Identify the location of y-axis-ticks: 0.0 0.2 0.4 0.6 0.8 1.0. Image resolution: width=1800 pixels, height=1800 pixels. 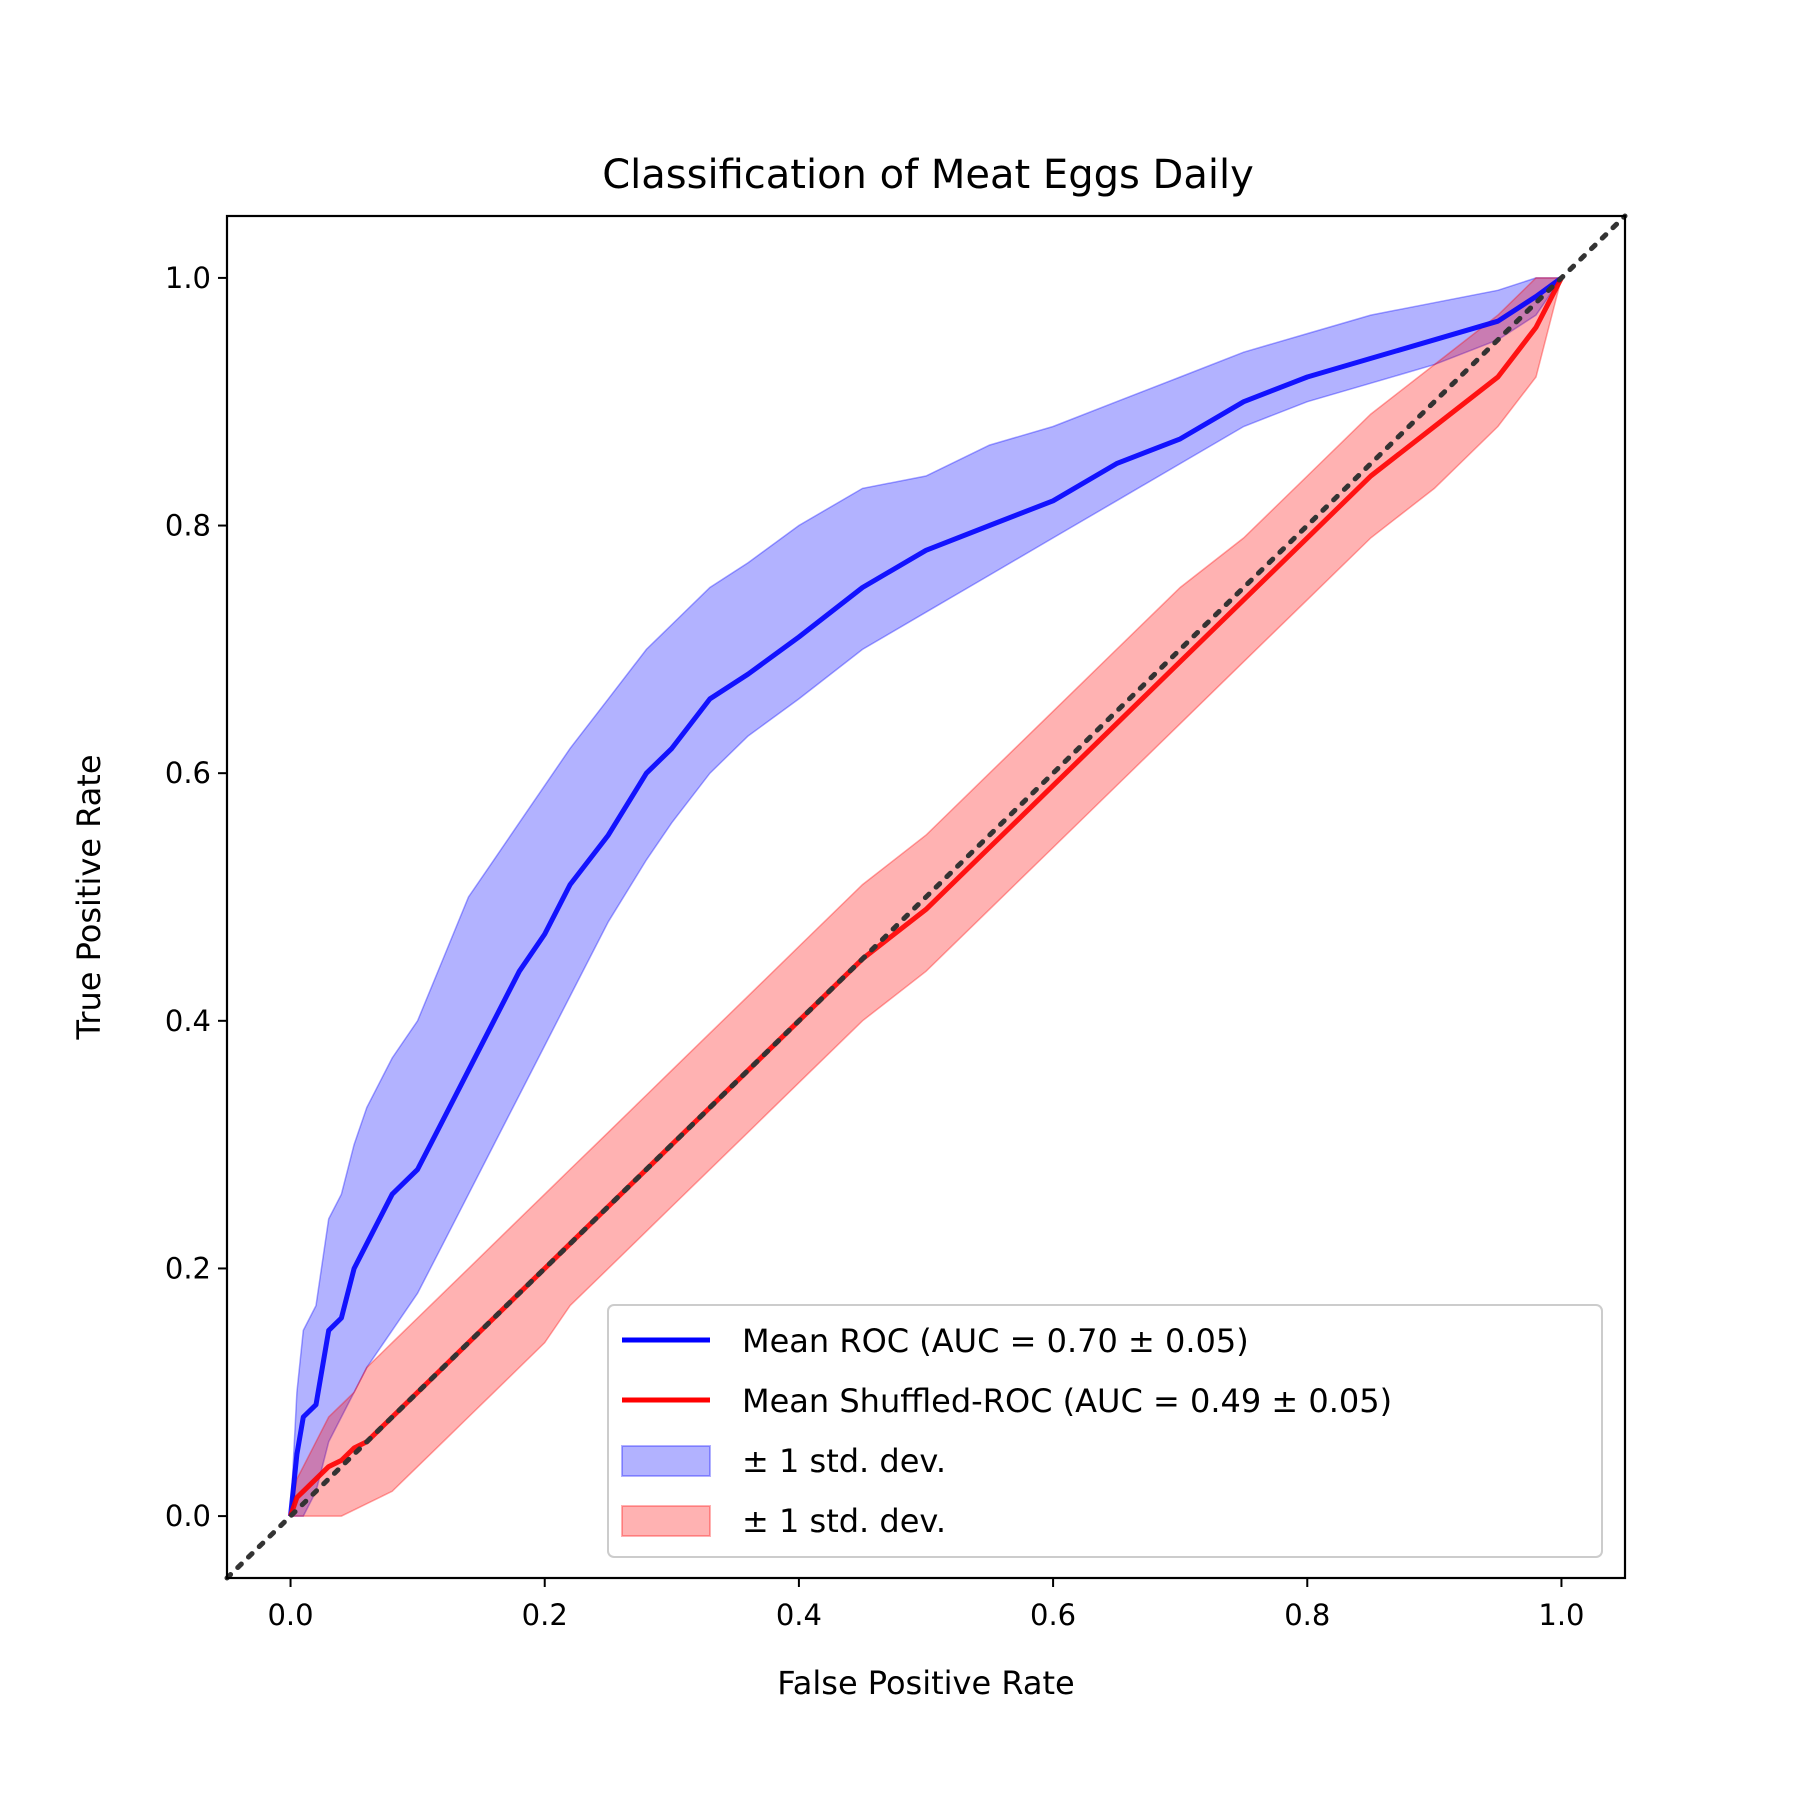
(196, 897).